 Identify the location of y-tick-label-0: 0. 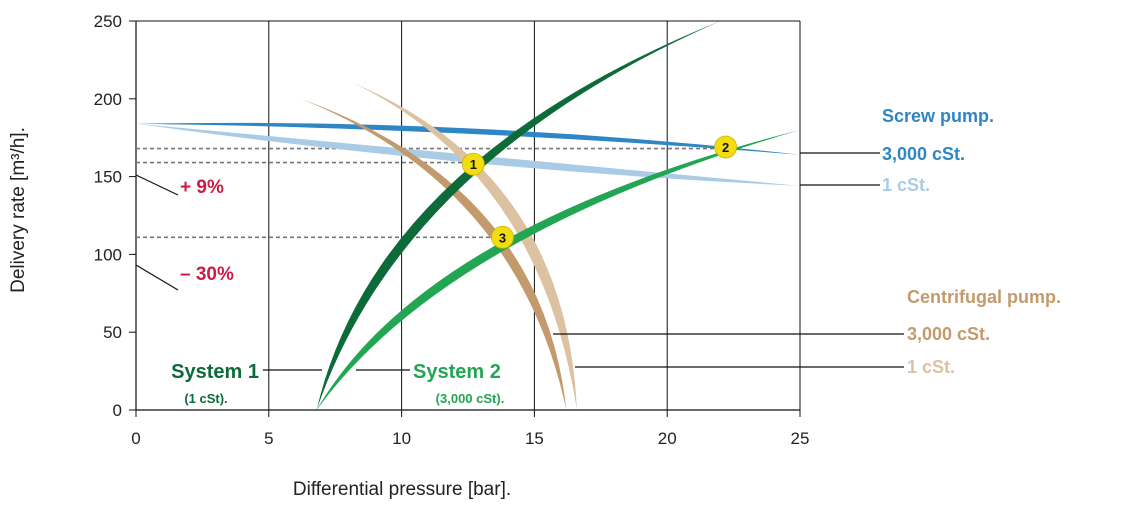
(117, 410).